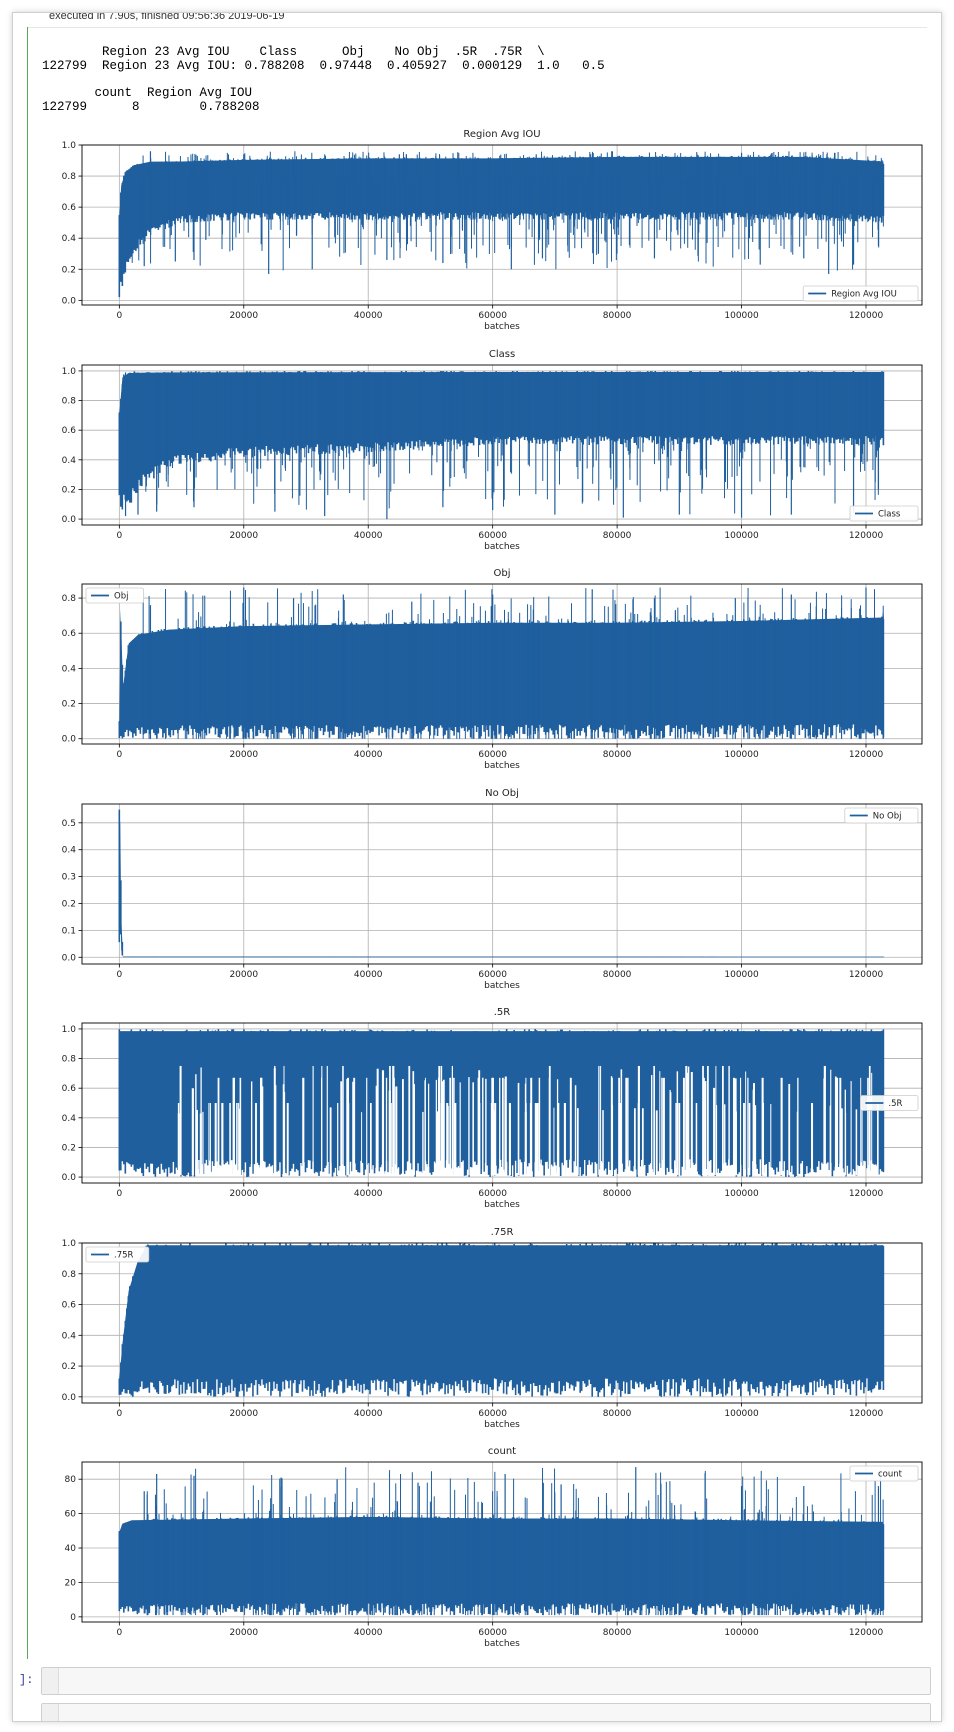 The width and height of the screenshot is (954, 1732). Describe the element at coordinates (864, 295) in the screenshot. I see `legend-label: Region Avg IOU` at that location.